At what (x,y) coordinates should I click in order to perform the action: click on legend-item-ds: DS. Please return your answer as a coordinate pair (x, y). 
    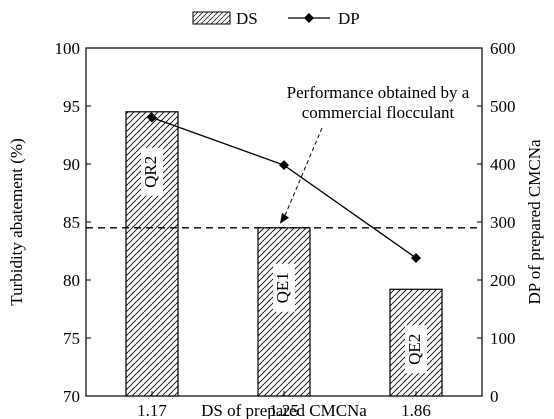
    Looking at the image, I should click on (225, 18).